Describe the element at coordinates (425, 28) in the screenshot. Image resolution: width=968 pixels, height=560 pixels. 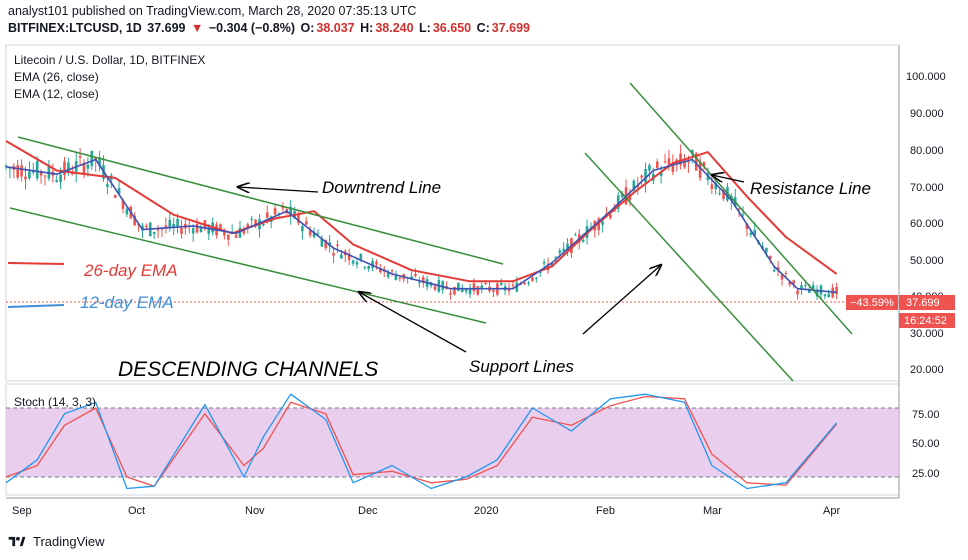
I see `low-label: L:` at that location.